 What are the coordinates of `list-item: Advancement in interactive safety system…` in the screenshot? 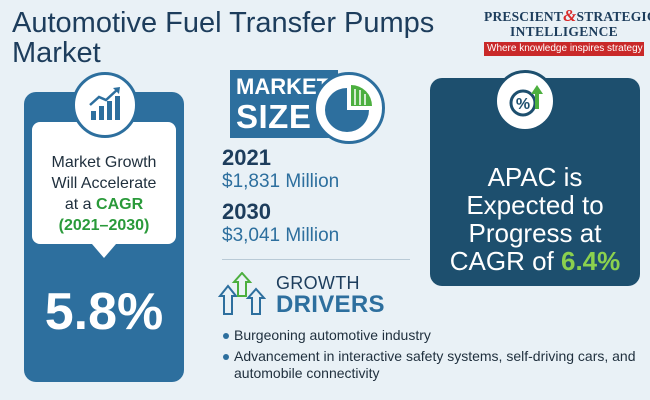 It's located at (432, 365).